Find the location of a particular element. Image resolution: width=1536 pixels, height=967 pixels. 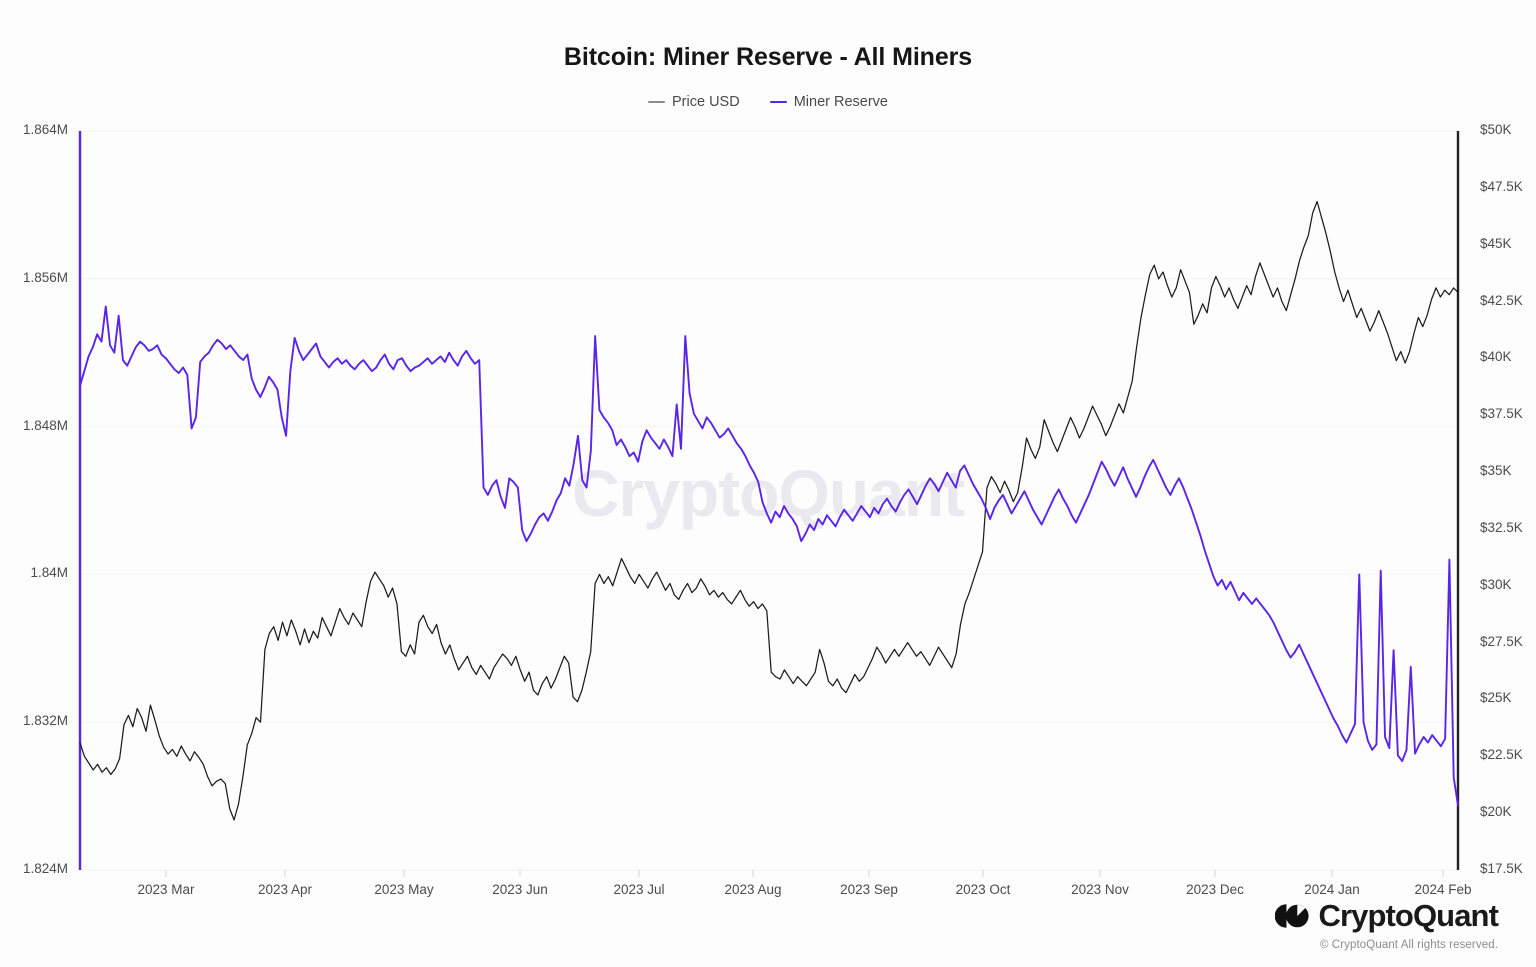

cryptoquant-logo-icon is located at coordinates (1292, 916).